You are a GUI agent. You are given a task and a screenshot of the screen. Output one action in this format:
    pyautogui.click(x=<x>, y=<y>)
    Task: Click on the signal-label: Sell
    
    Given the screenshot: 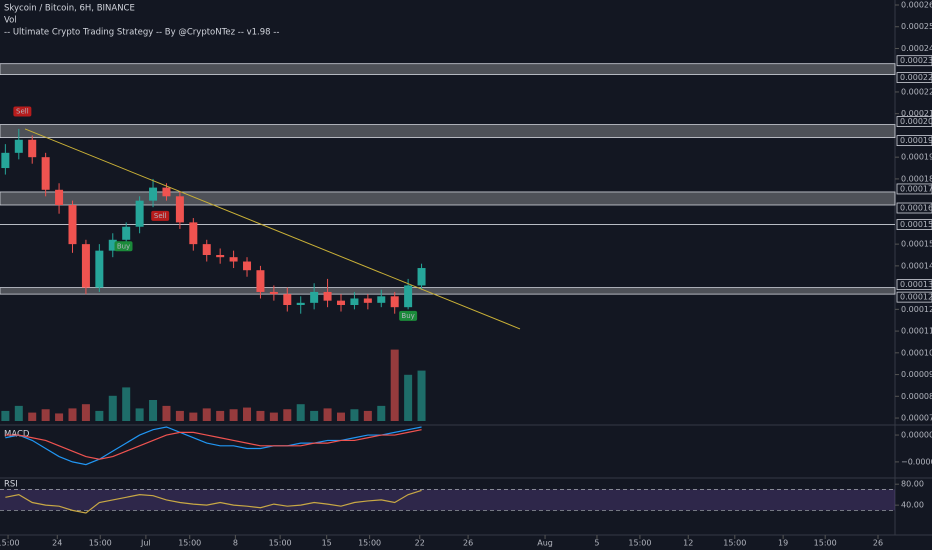 What is the action you would take?
    pyautogui.click(x=160, y=216)
    